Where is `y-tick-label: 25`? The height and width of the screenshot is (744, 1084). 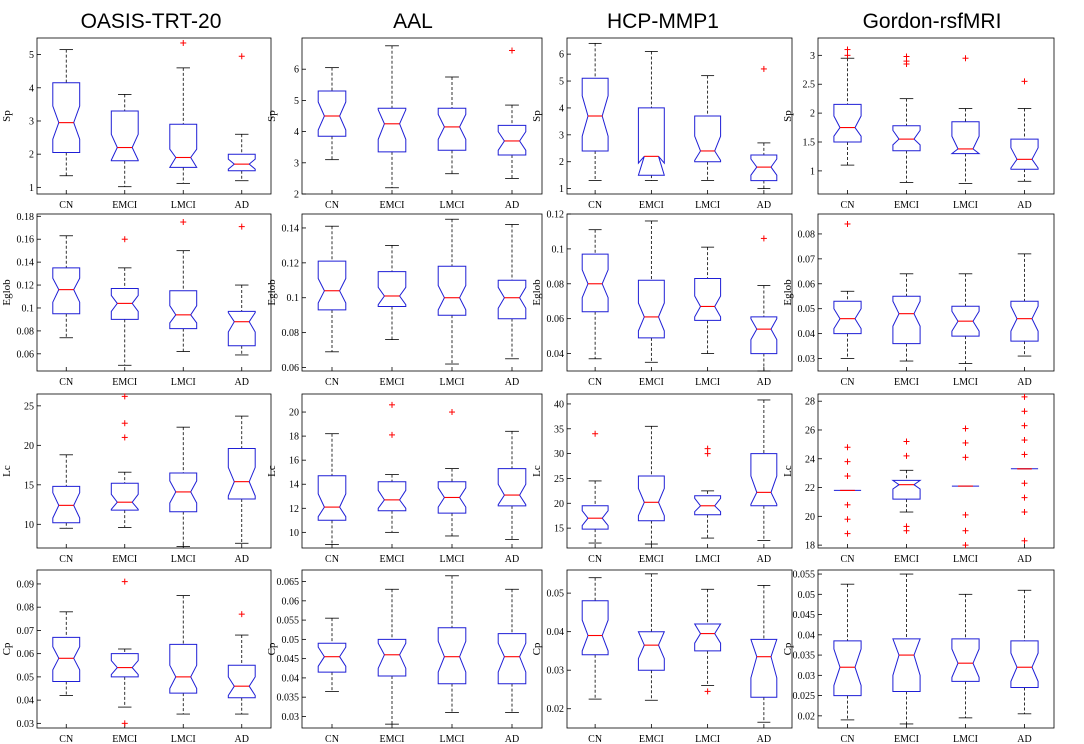
y-tick-label: 25 is located at coordinates (29, 406).